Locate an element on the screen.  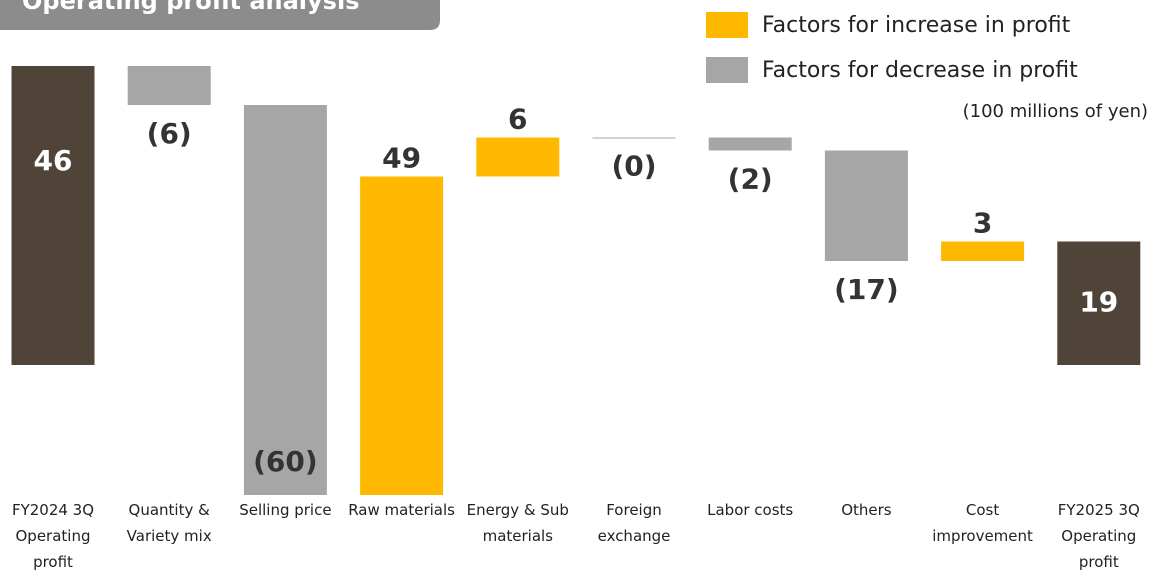
unit-note: (100 millions of yen) is located at coordinates (1055, 111).